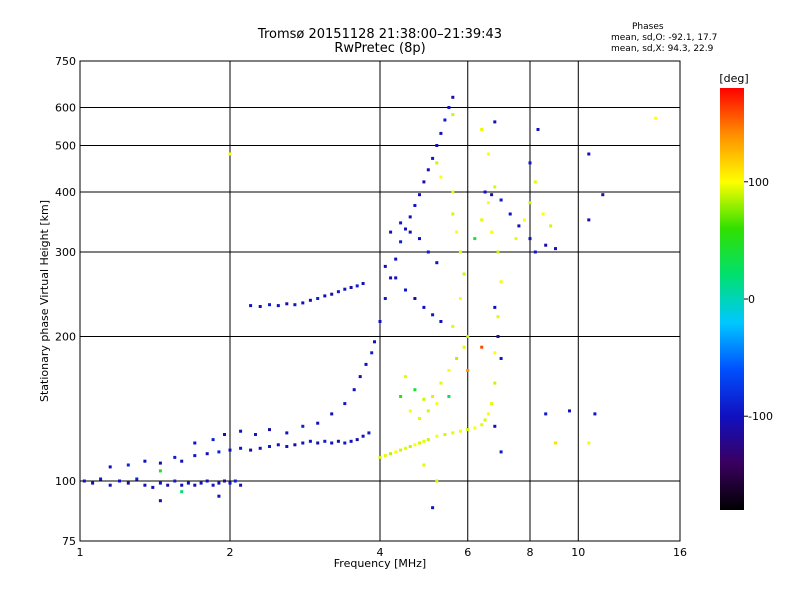 The image size is (800, 600). I want to click on phases-heading: Phases, so click(648, 27).